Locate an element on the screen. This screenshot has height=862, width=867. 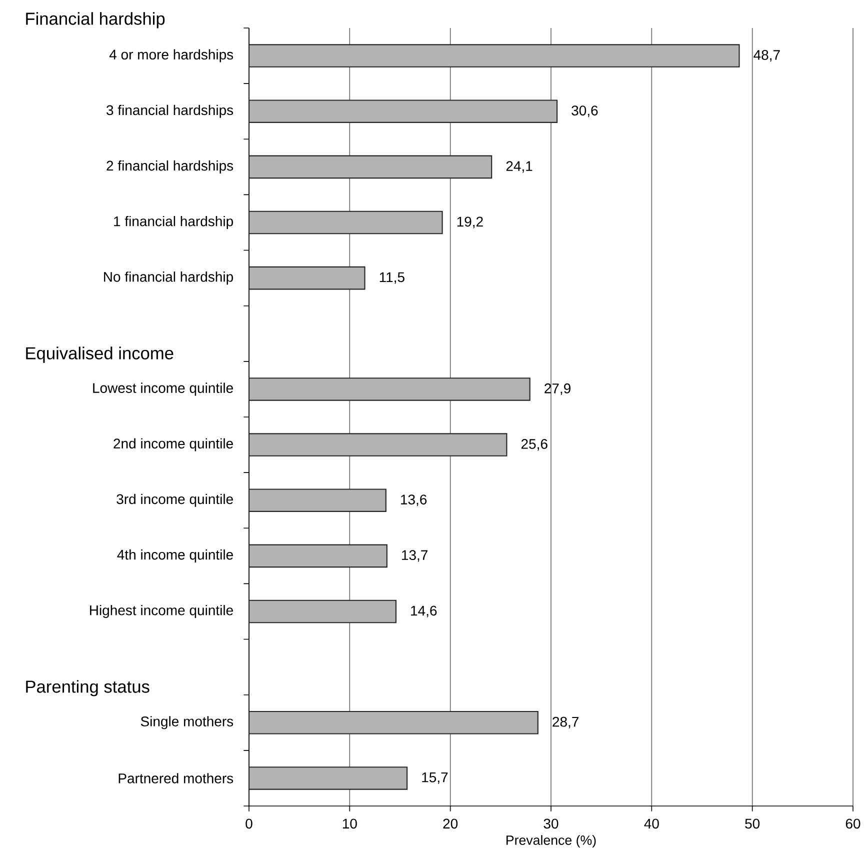
data-label: 27,9 is located at coordinates (557, 389).